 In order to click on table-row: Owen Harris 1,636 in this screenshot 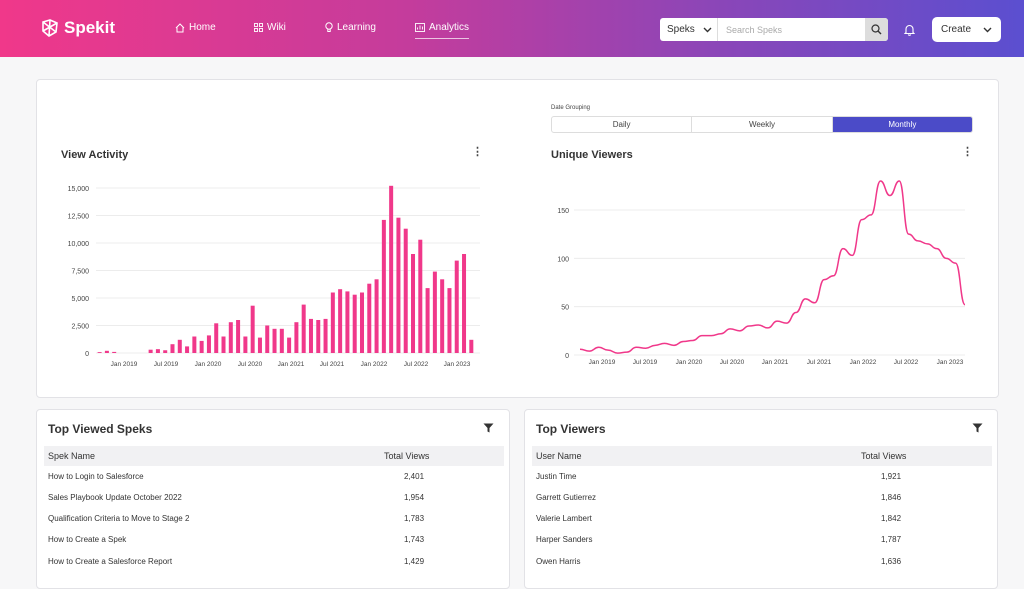, I will do `click(762, 561)`.